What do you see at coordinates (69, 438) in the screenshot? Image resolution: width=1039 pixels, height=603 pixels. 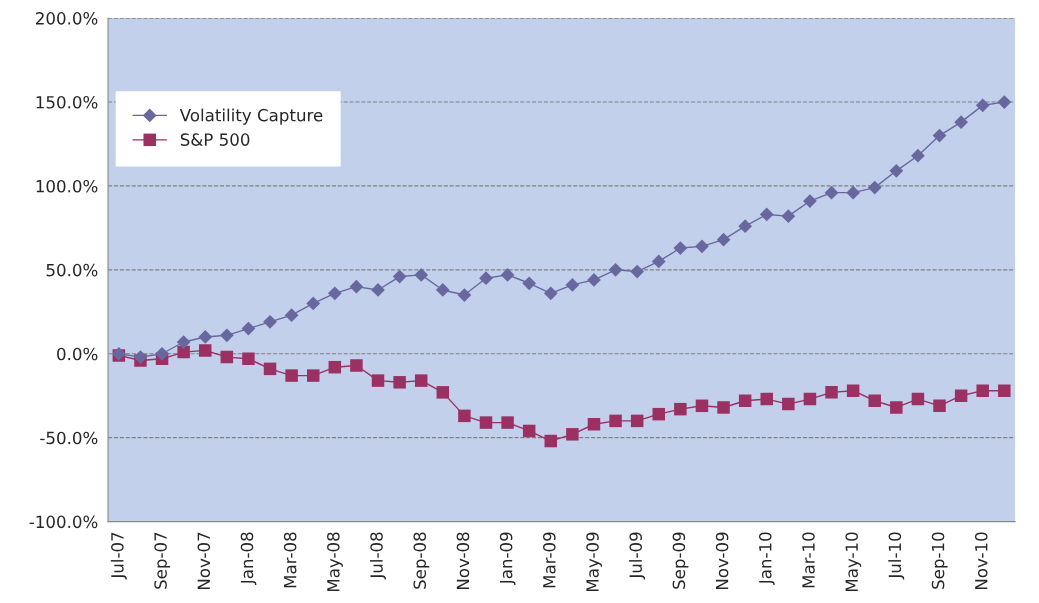 I see `y-tick-label: -50.0%` at bounding box center [69, 438].